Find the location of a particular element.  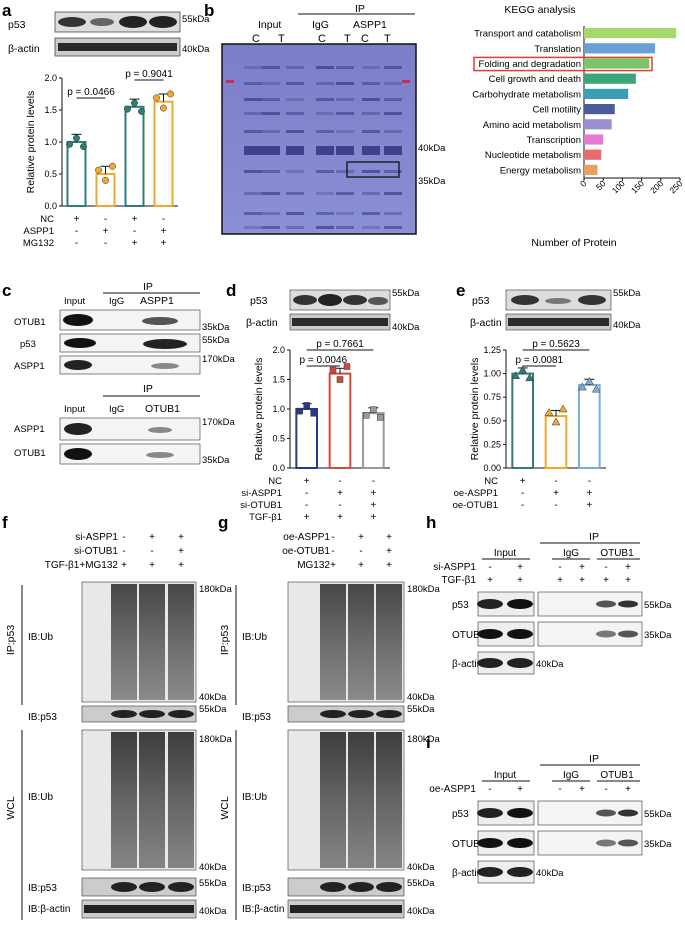

y-tick-label: 0.5 is located at coordinates (50, 174).